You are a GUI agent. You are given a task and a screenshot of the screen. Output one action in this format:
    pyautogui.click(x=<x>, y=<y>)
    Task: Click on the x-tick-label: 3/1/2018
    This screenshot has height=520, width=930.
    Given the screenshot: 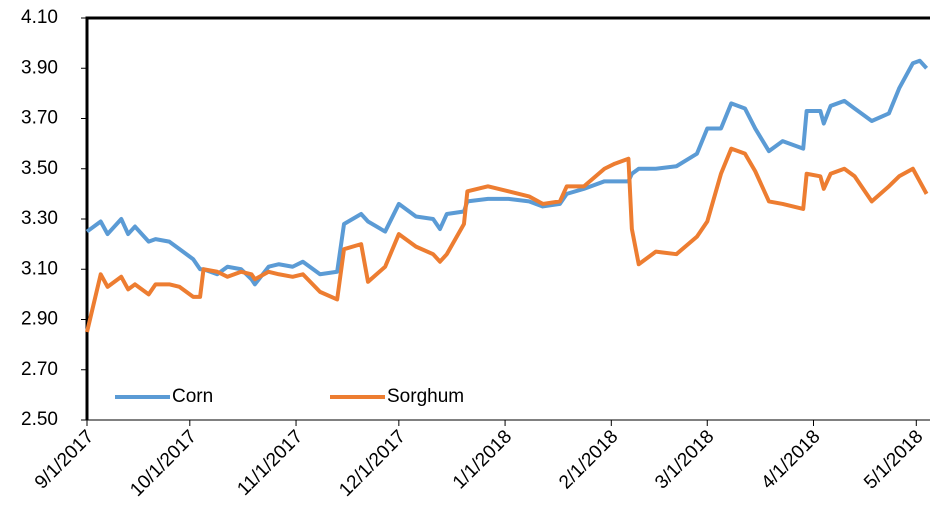 What is the action you would take?
    pyautogui.click(x=684, y=459)
    